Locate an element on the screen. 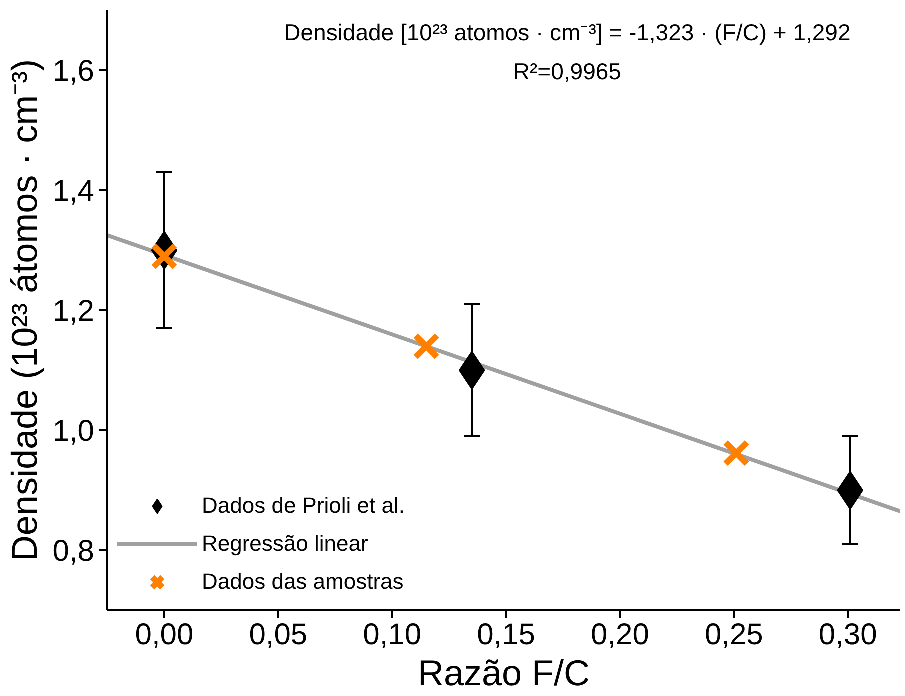 The image size is (905, 696). legend-label: Dados das amostras is located at coordinates (303, 582).